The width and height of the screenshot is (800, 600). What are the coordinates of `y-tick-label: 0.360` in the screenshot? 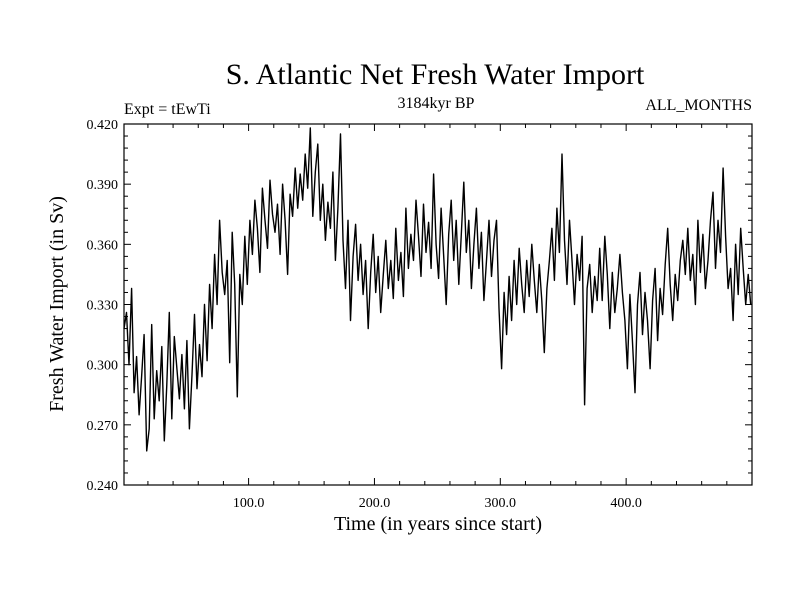 It's located at (103, 245).